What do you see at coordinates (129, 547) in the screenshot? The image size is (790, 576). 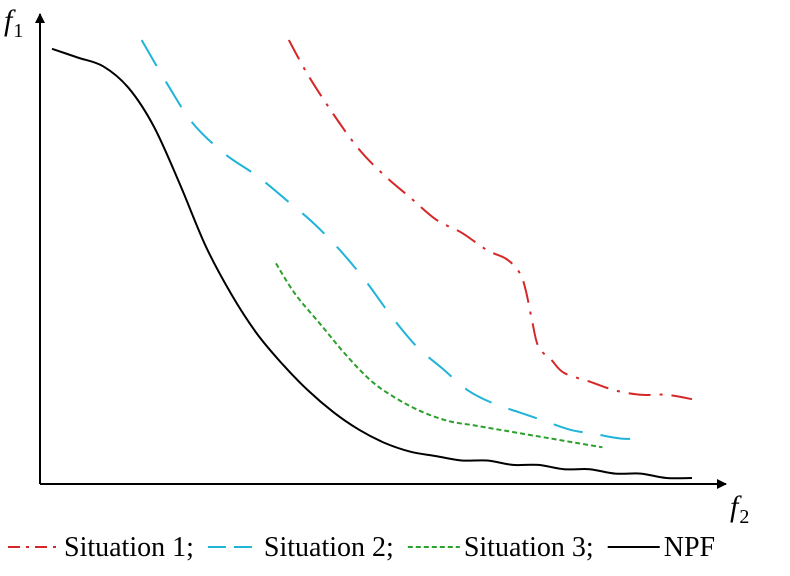 I see `legend-label-1: Situation 1;` at bounding box center [129, 547].